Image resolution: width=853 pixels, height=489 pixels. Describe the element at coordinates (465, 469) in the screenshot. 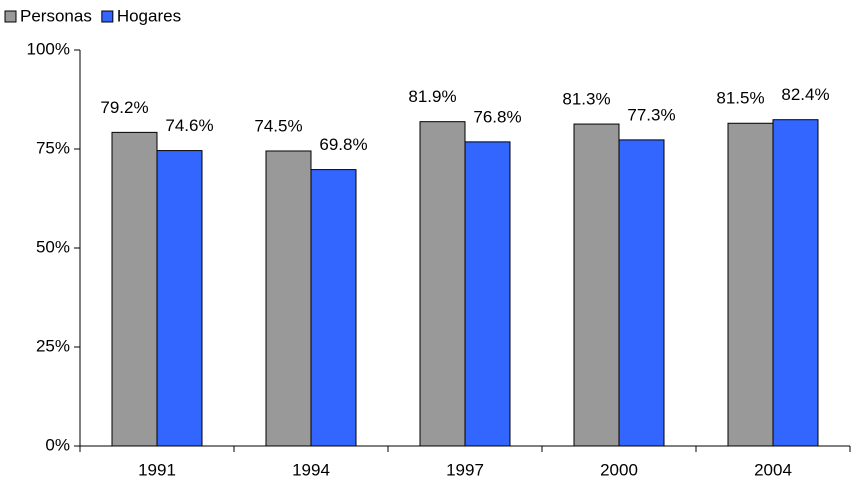

I see `x-tick-label: 1997` at that location.